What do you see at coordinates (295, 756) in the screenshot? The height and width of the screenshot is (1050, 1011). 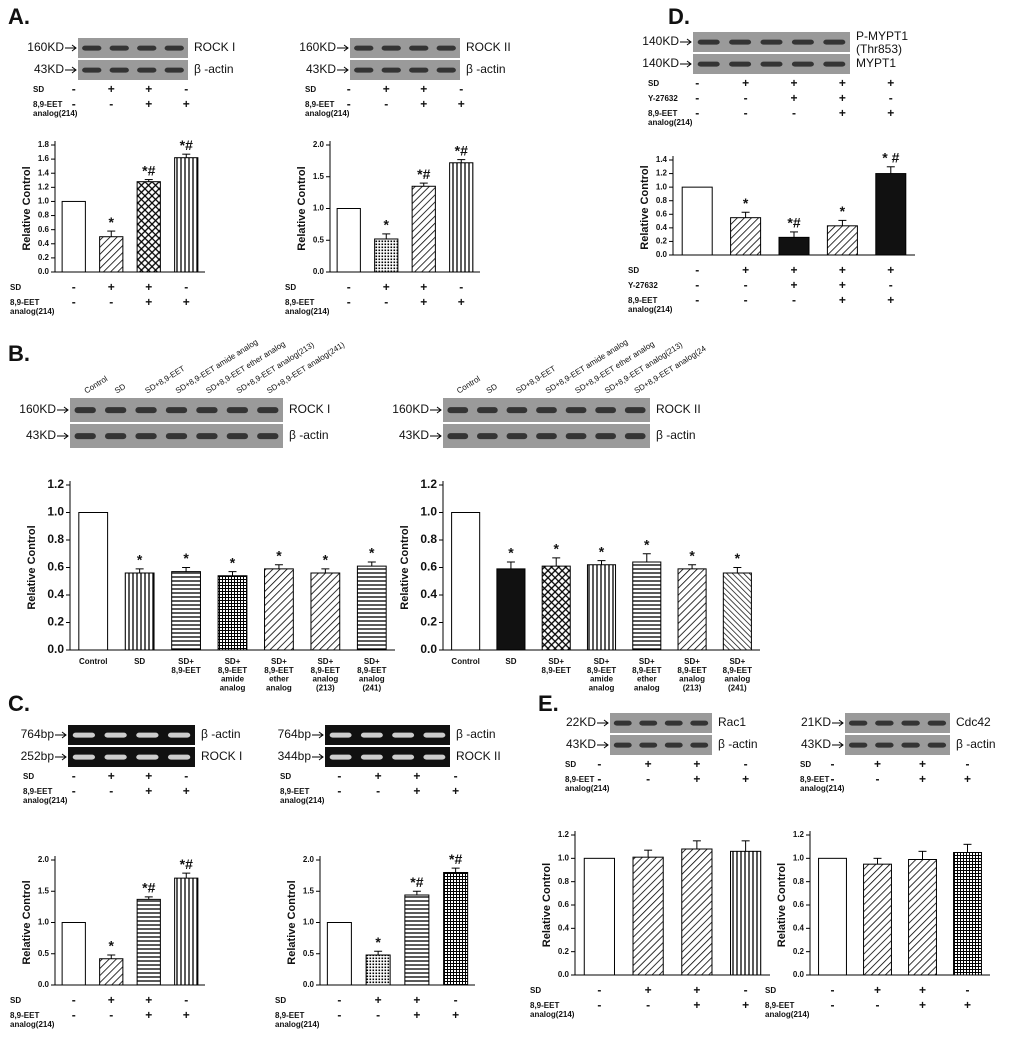 I see `blot-size: 344bp` at bounding box center [295, 756].